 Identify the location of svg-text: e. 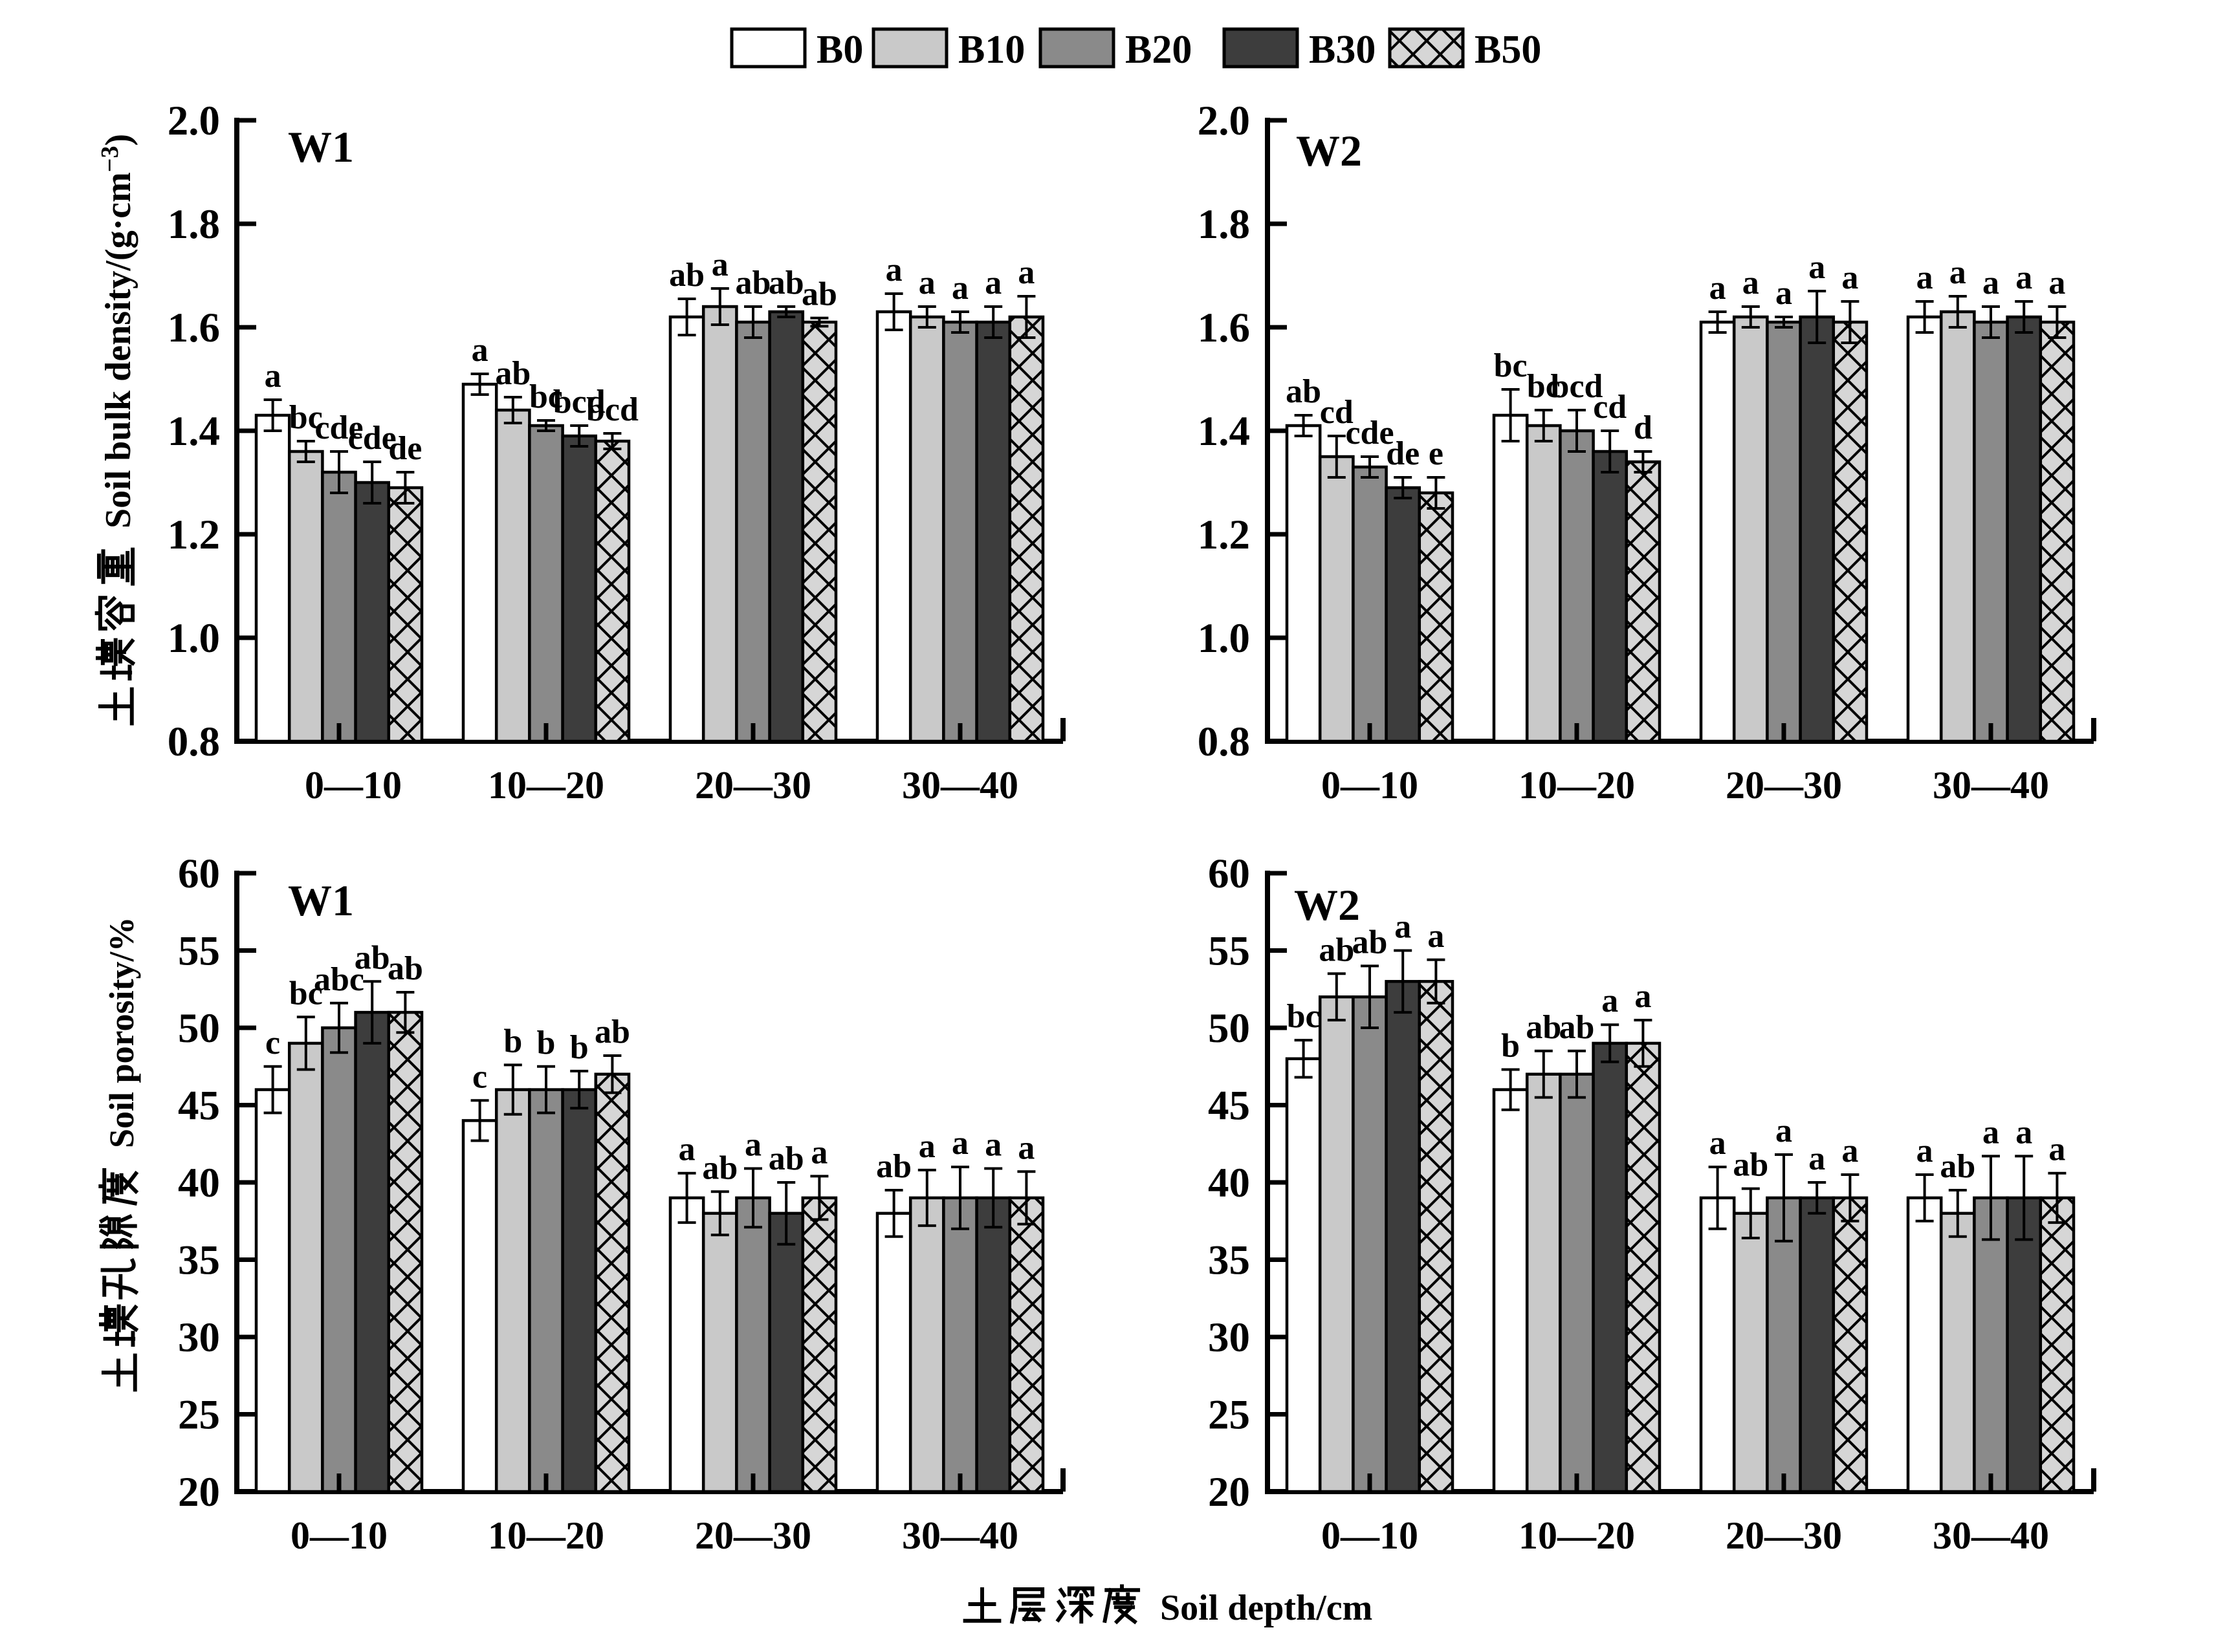
(1436, 453).